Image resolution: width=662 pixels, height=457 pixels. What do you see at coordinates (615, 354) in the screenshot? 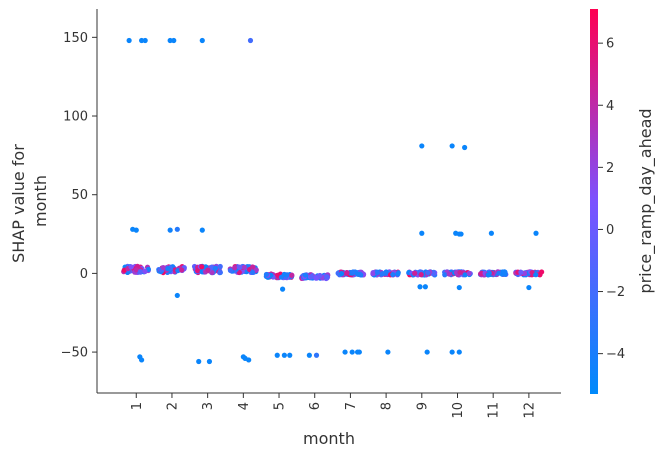
I see `colorbar-tick-label: −4` at bounding box center [615, 354].